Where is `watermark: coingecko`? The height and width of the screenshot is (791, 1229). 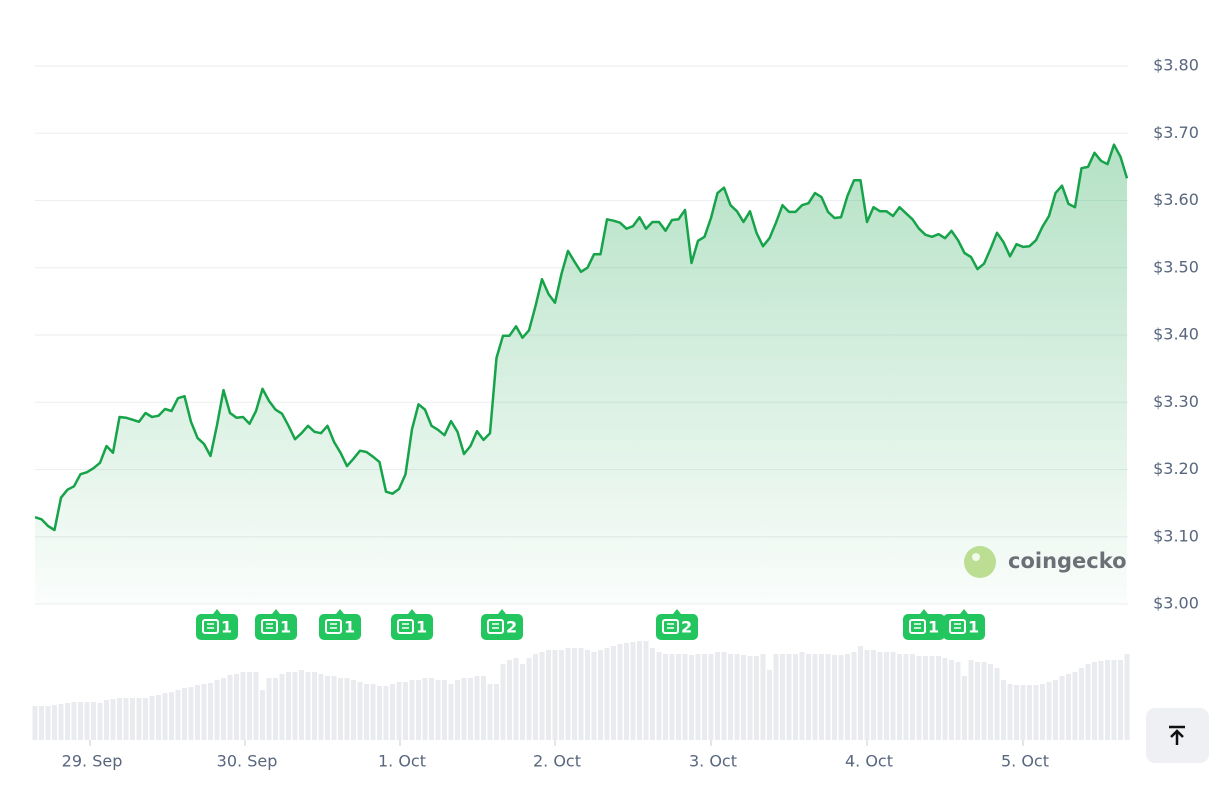 watermark: coingecko is located at coordinates (1045, 562).